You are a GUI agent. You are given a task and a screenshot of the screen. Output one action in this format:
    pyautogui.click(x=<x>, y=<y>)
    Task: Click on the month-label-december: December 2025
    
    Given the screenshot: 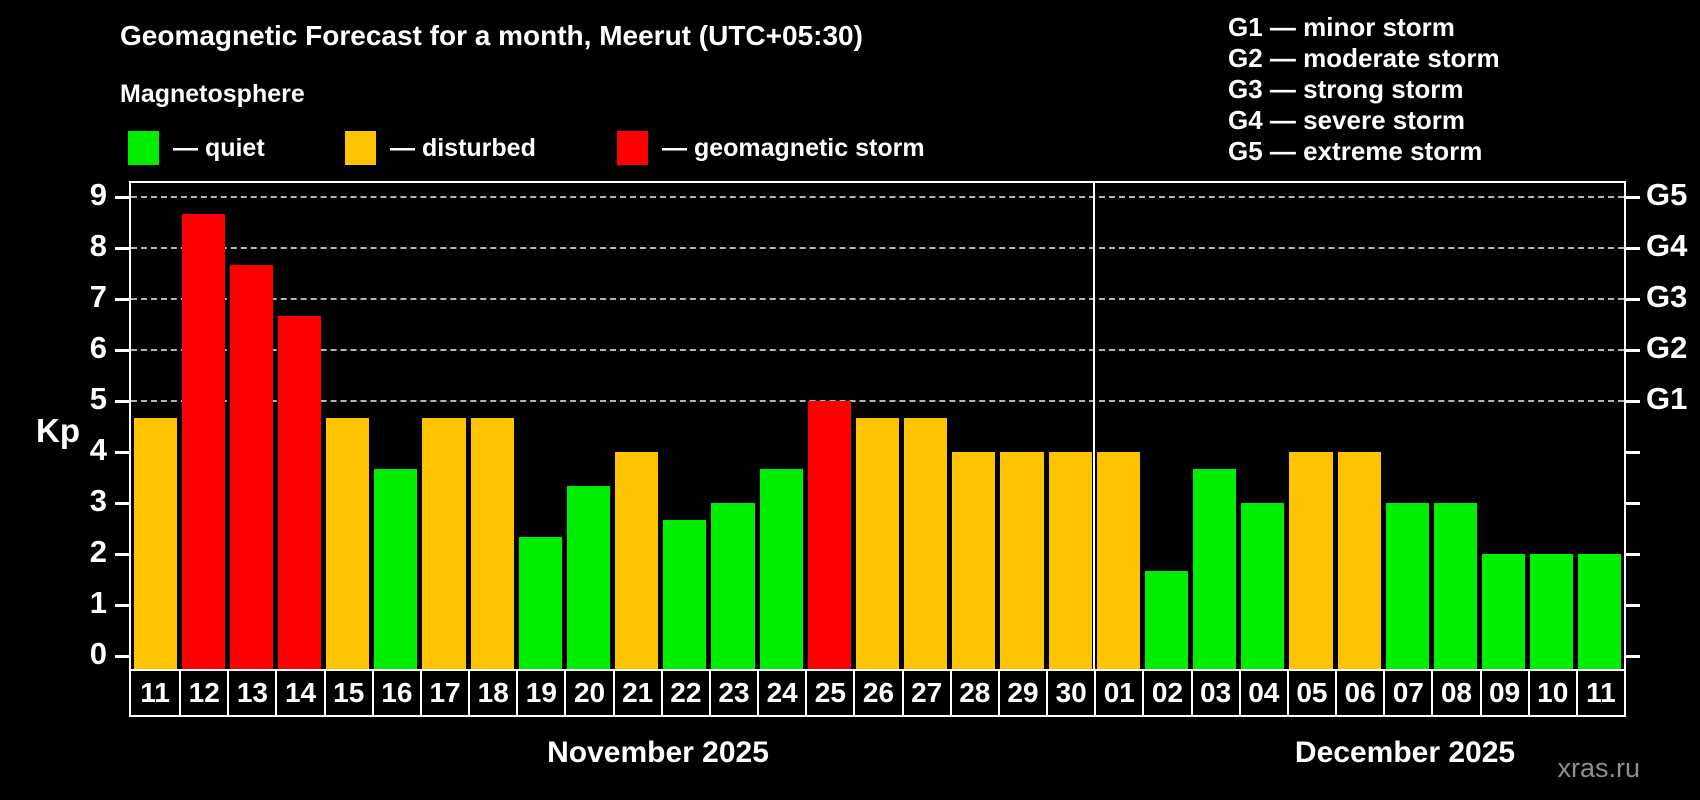 What is the action you would take?
    pyautogui.click(x=1405, y=752)
    